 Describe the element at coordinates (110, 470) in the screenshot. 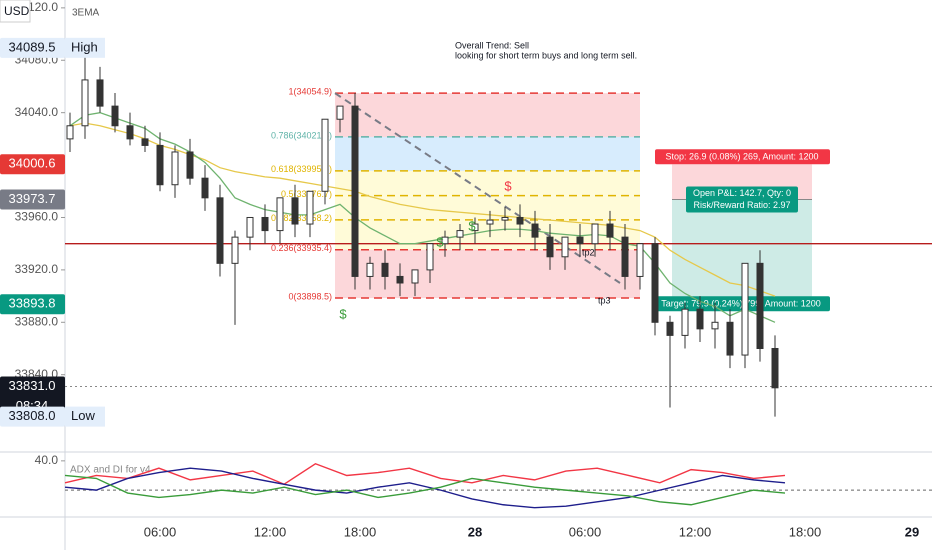

I see `adx-title: ADX and DI for v4` at that location.